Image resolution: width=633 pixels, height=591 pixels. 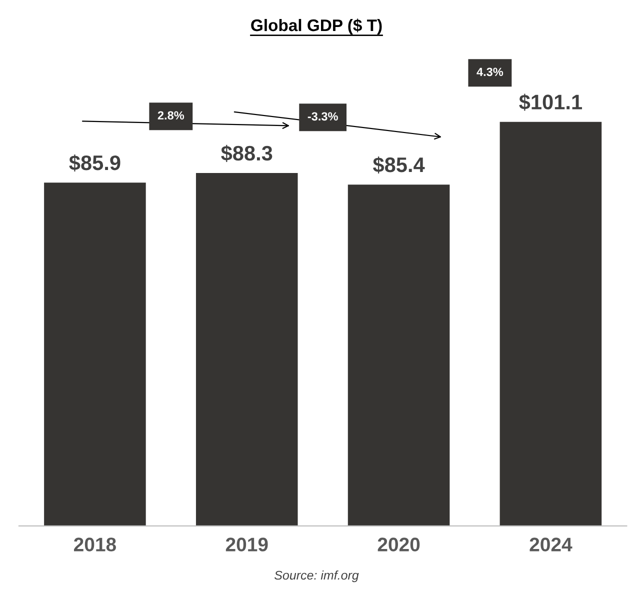 What do you see at coordinates (316, 576) in the screenshot?
I see `source-note: Source: imf.org` at bounding box center [316, 576].